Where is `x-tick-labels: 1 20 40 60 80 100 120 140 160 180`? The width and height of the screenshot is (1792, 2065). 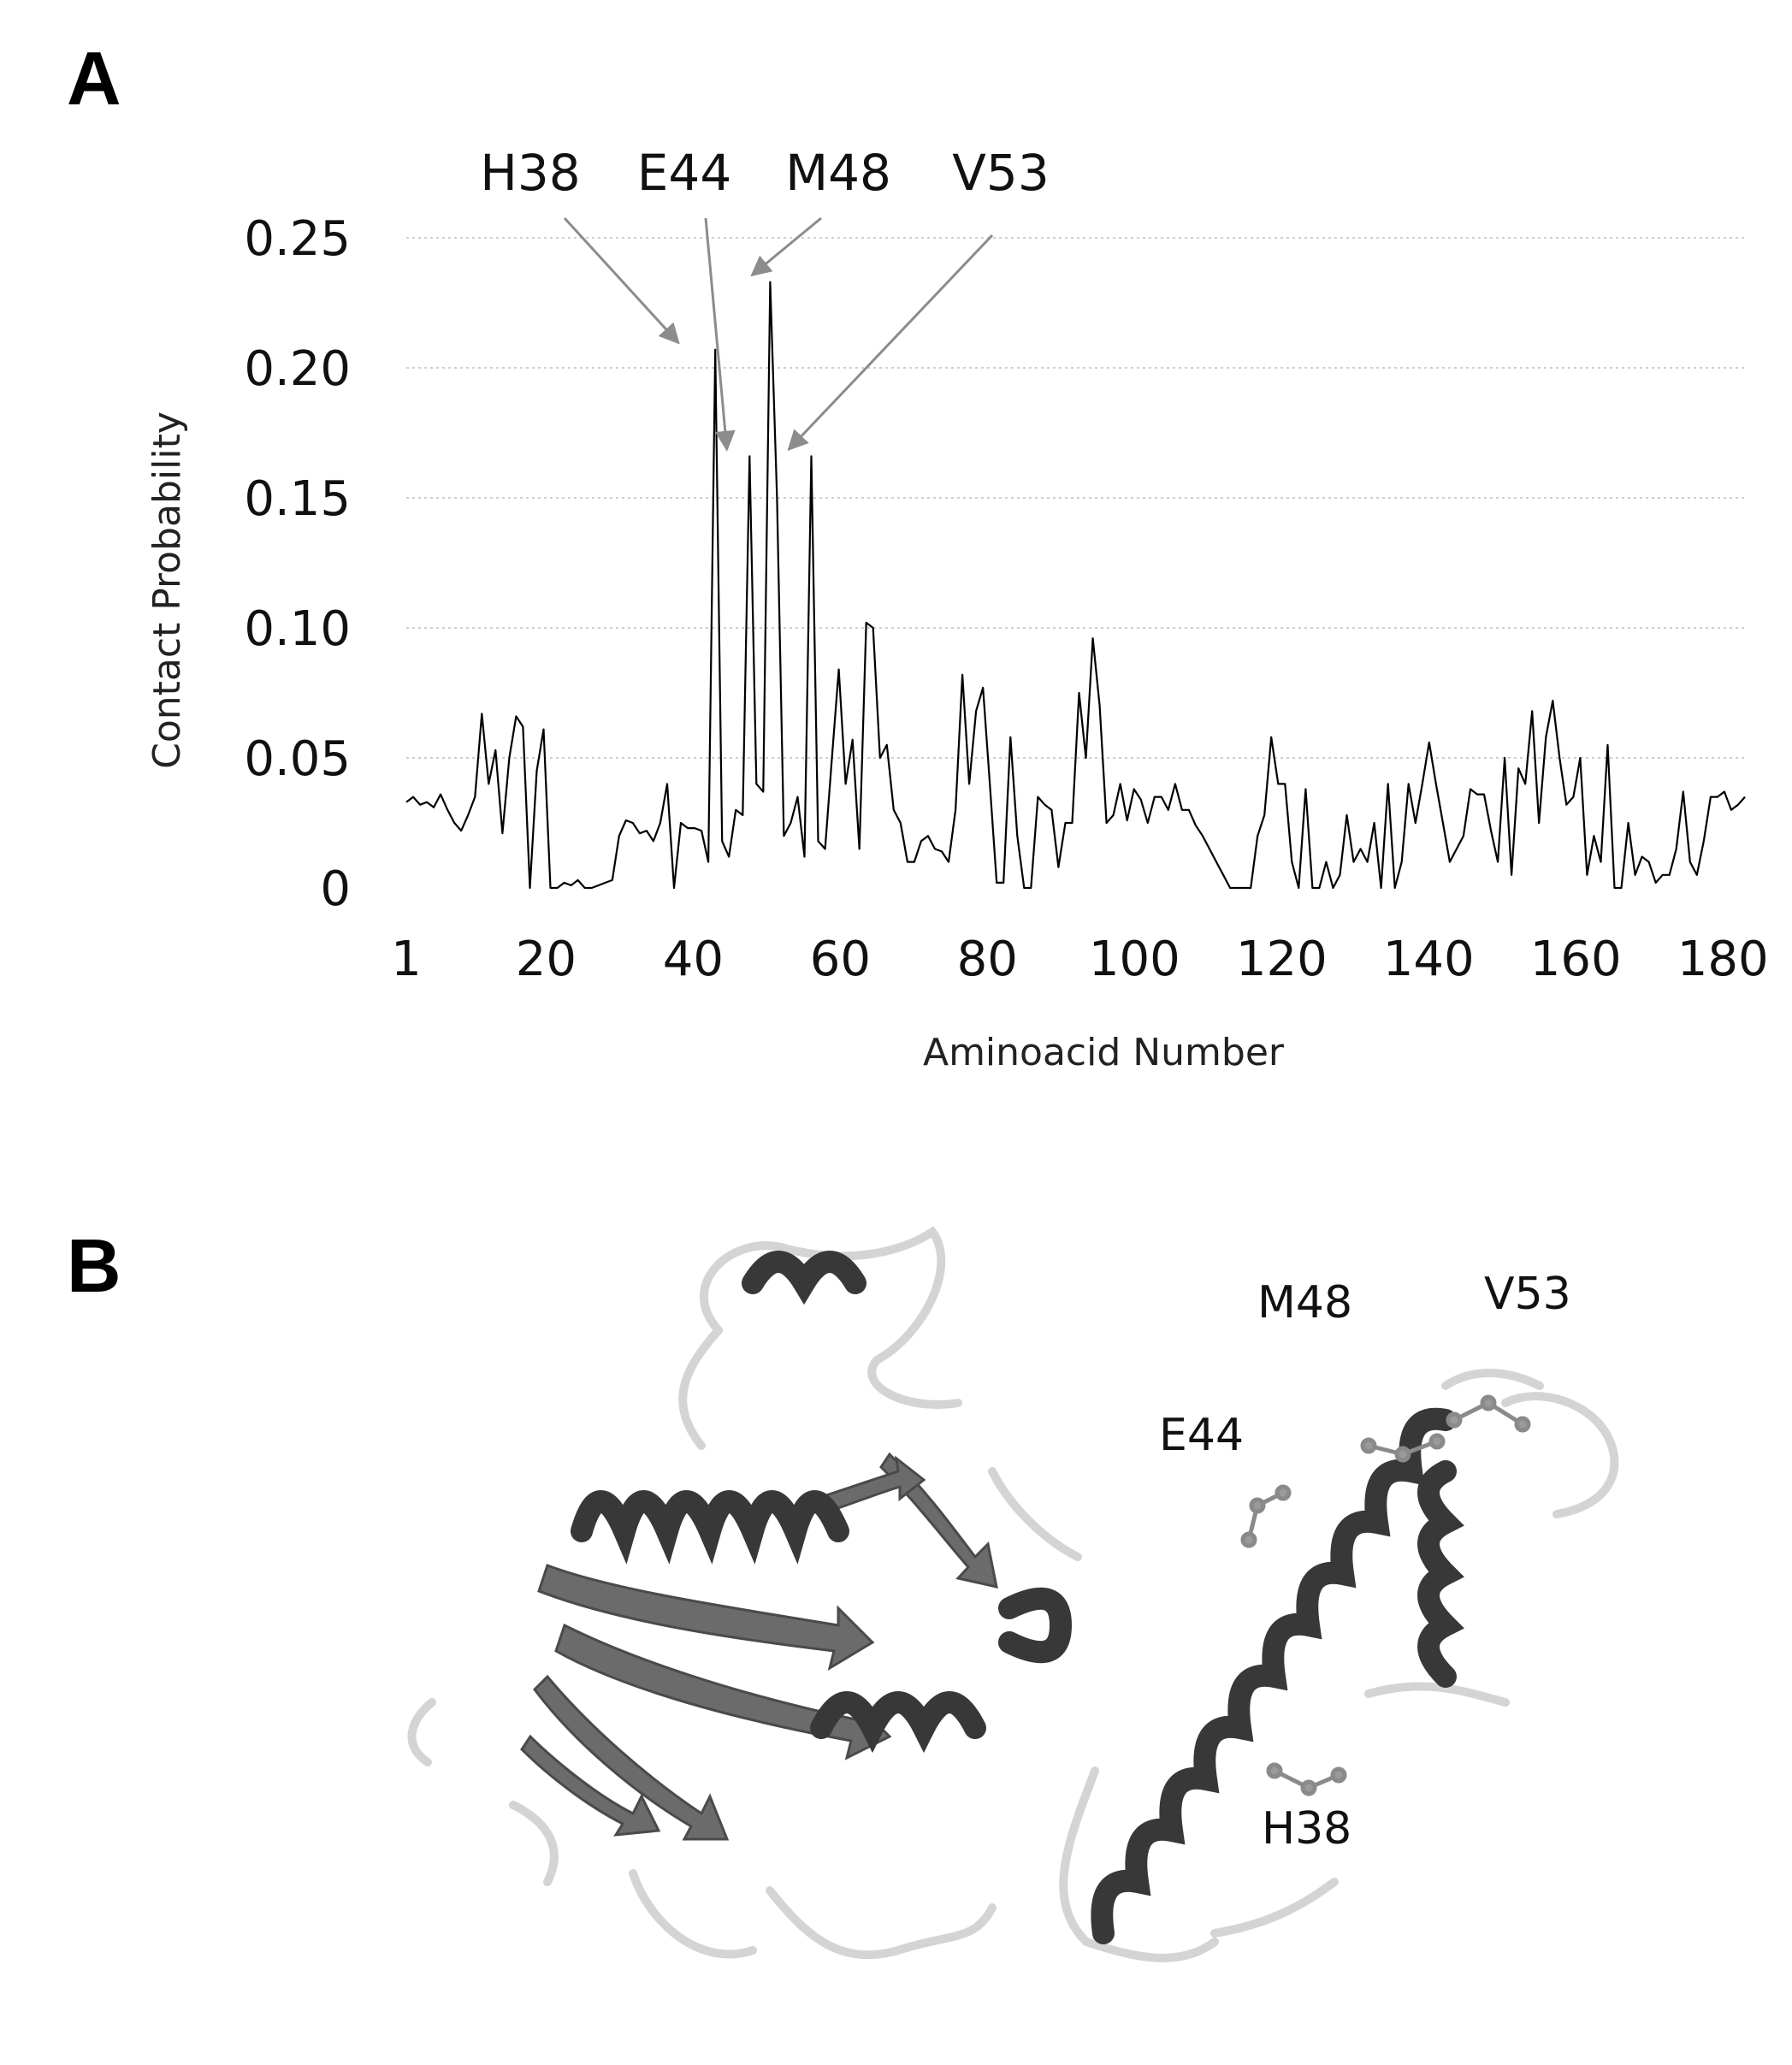 x-tick-labels: 1 20 40 60 80 100 120 140 160 180 is located at coordinates (1079, 960).